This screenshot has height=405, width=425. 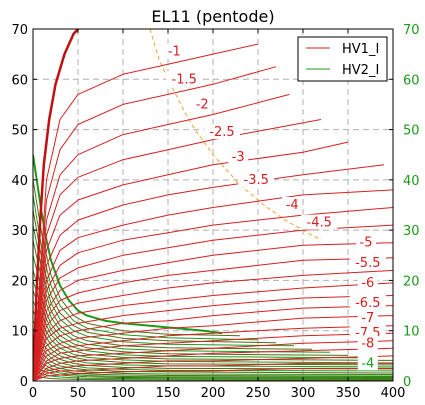 I want to click on curve-label: -7, so click(x=367, y=318).